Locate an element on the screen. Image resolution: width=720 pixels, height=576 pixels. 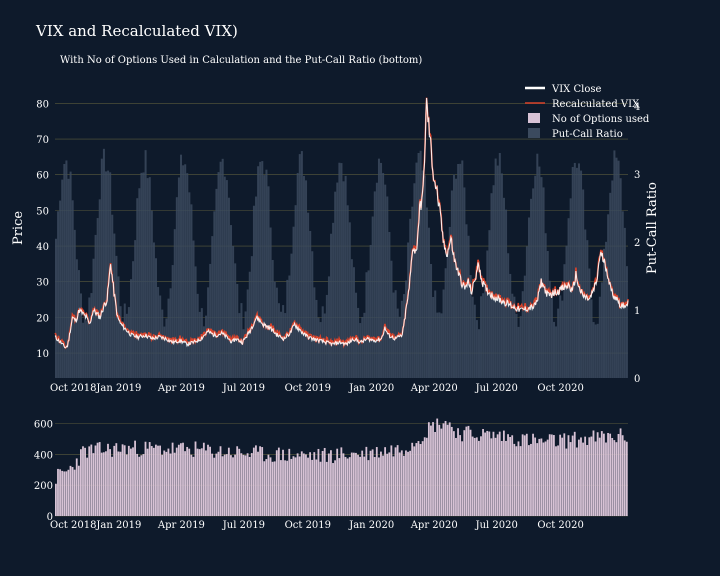
legend-vix-close: VIX Close is located at coordinates (576, 89).